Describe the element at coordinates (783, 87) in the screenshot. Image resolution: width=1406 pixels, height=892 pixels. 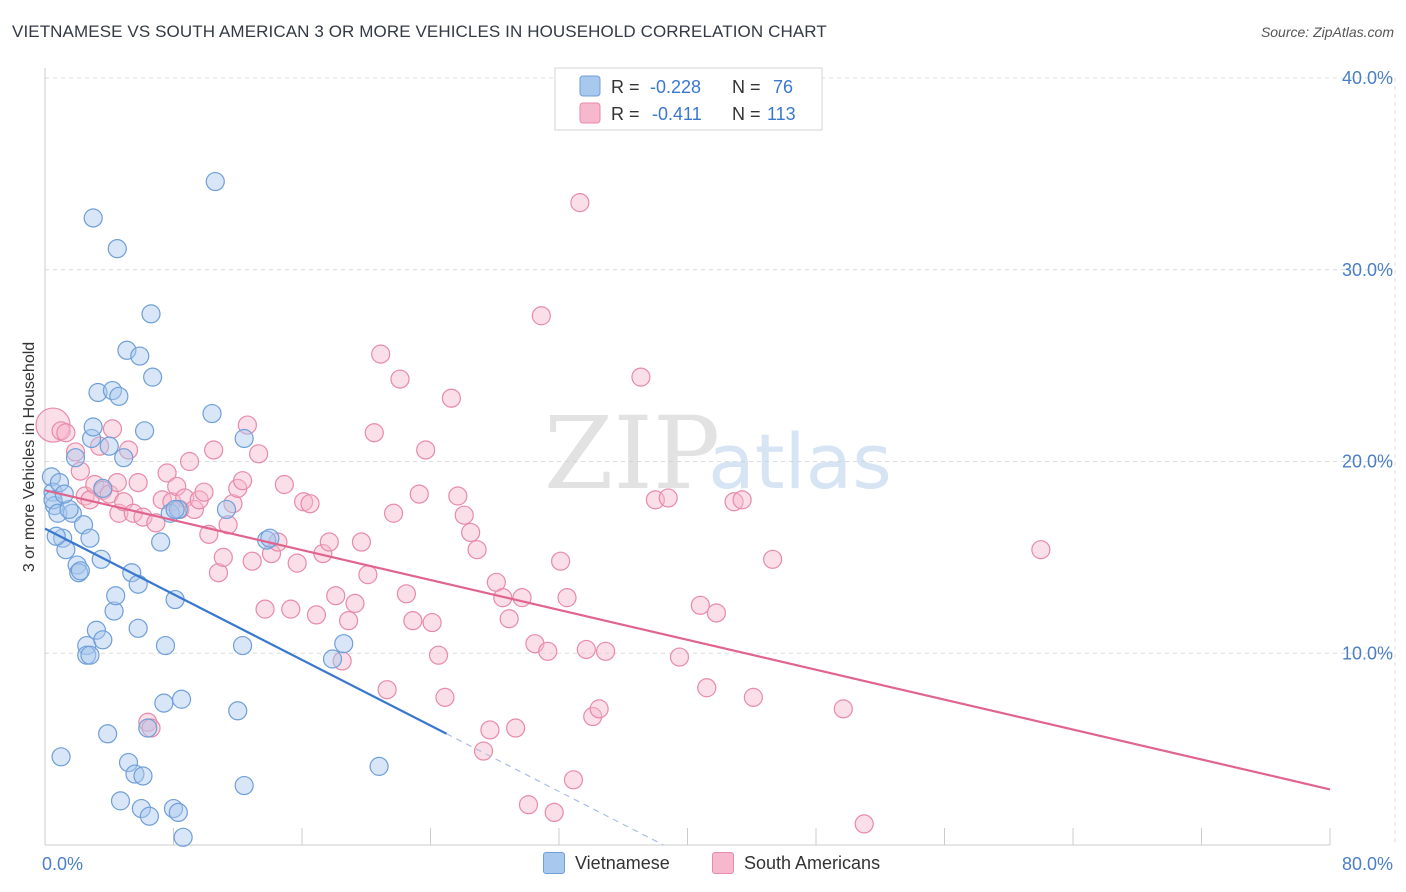
I see `legend-n-value: 76` at that location.